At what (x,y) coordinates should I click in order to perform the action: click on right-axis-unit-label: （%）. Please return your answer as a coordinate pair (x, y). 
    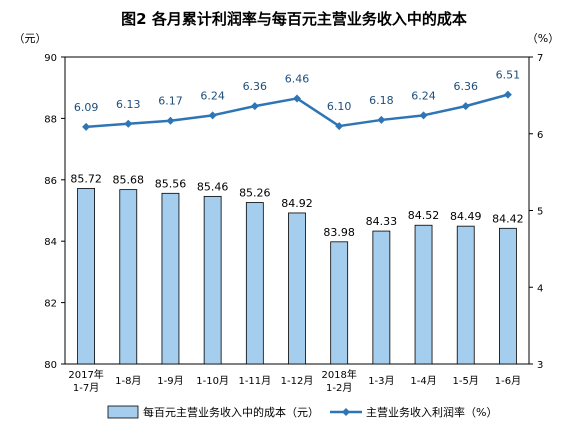
    Looking at the image, I should click on (543, 38).